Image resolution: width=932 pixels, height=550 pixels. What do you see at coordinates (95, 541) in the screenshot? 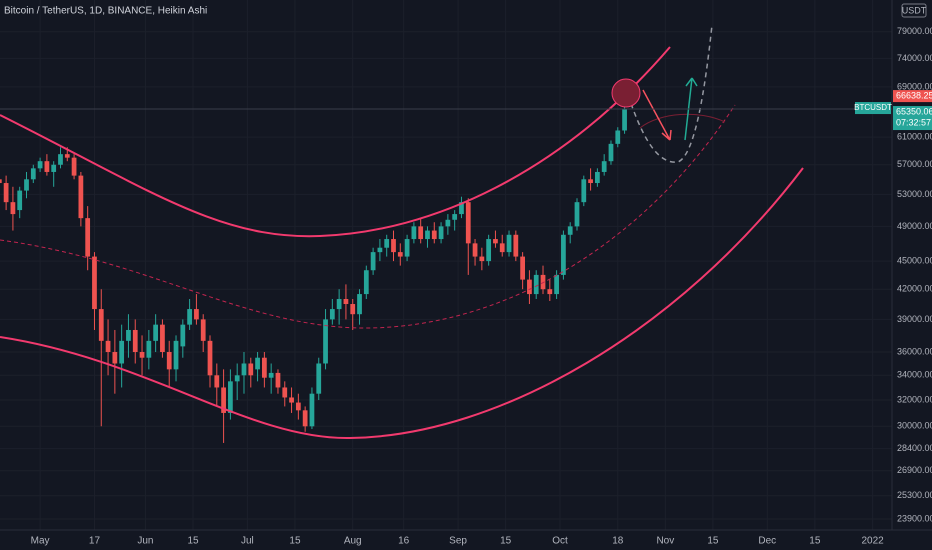
I see `x-tick-label: 17` at bounding box center [95, 541].